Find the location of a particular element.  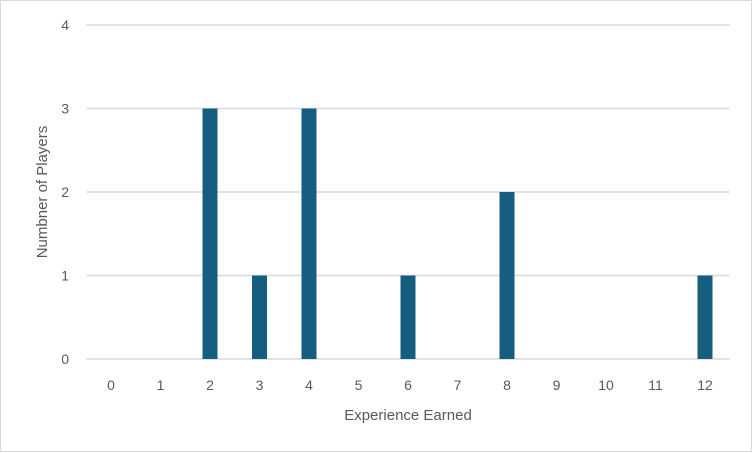

x-tick-label: 0 is located at coordinates (111, 385).